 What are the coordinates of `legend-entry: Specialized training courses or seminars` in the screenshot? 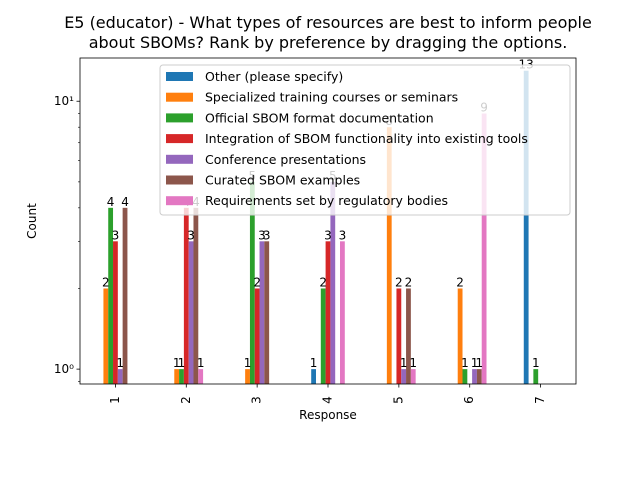 It's located at (331, 97).